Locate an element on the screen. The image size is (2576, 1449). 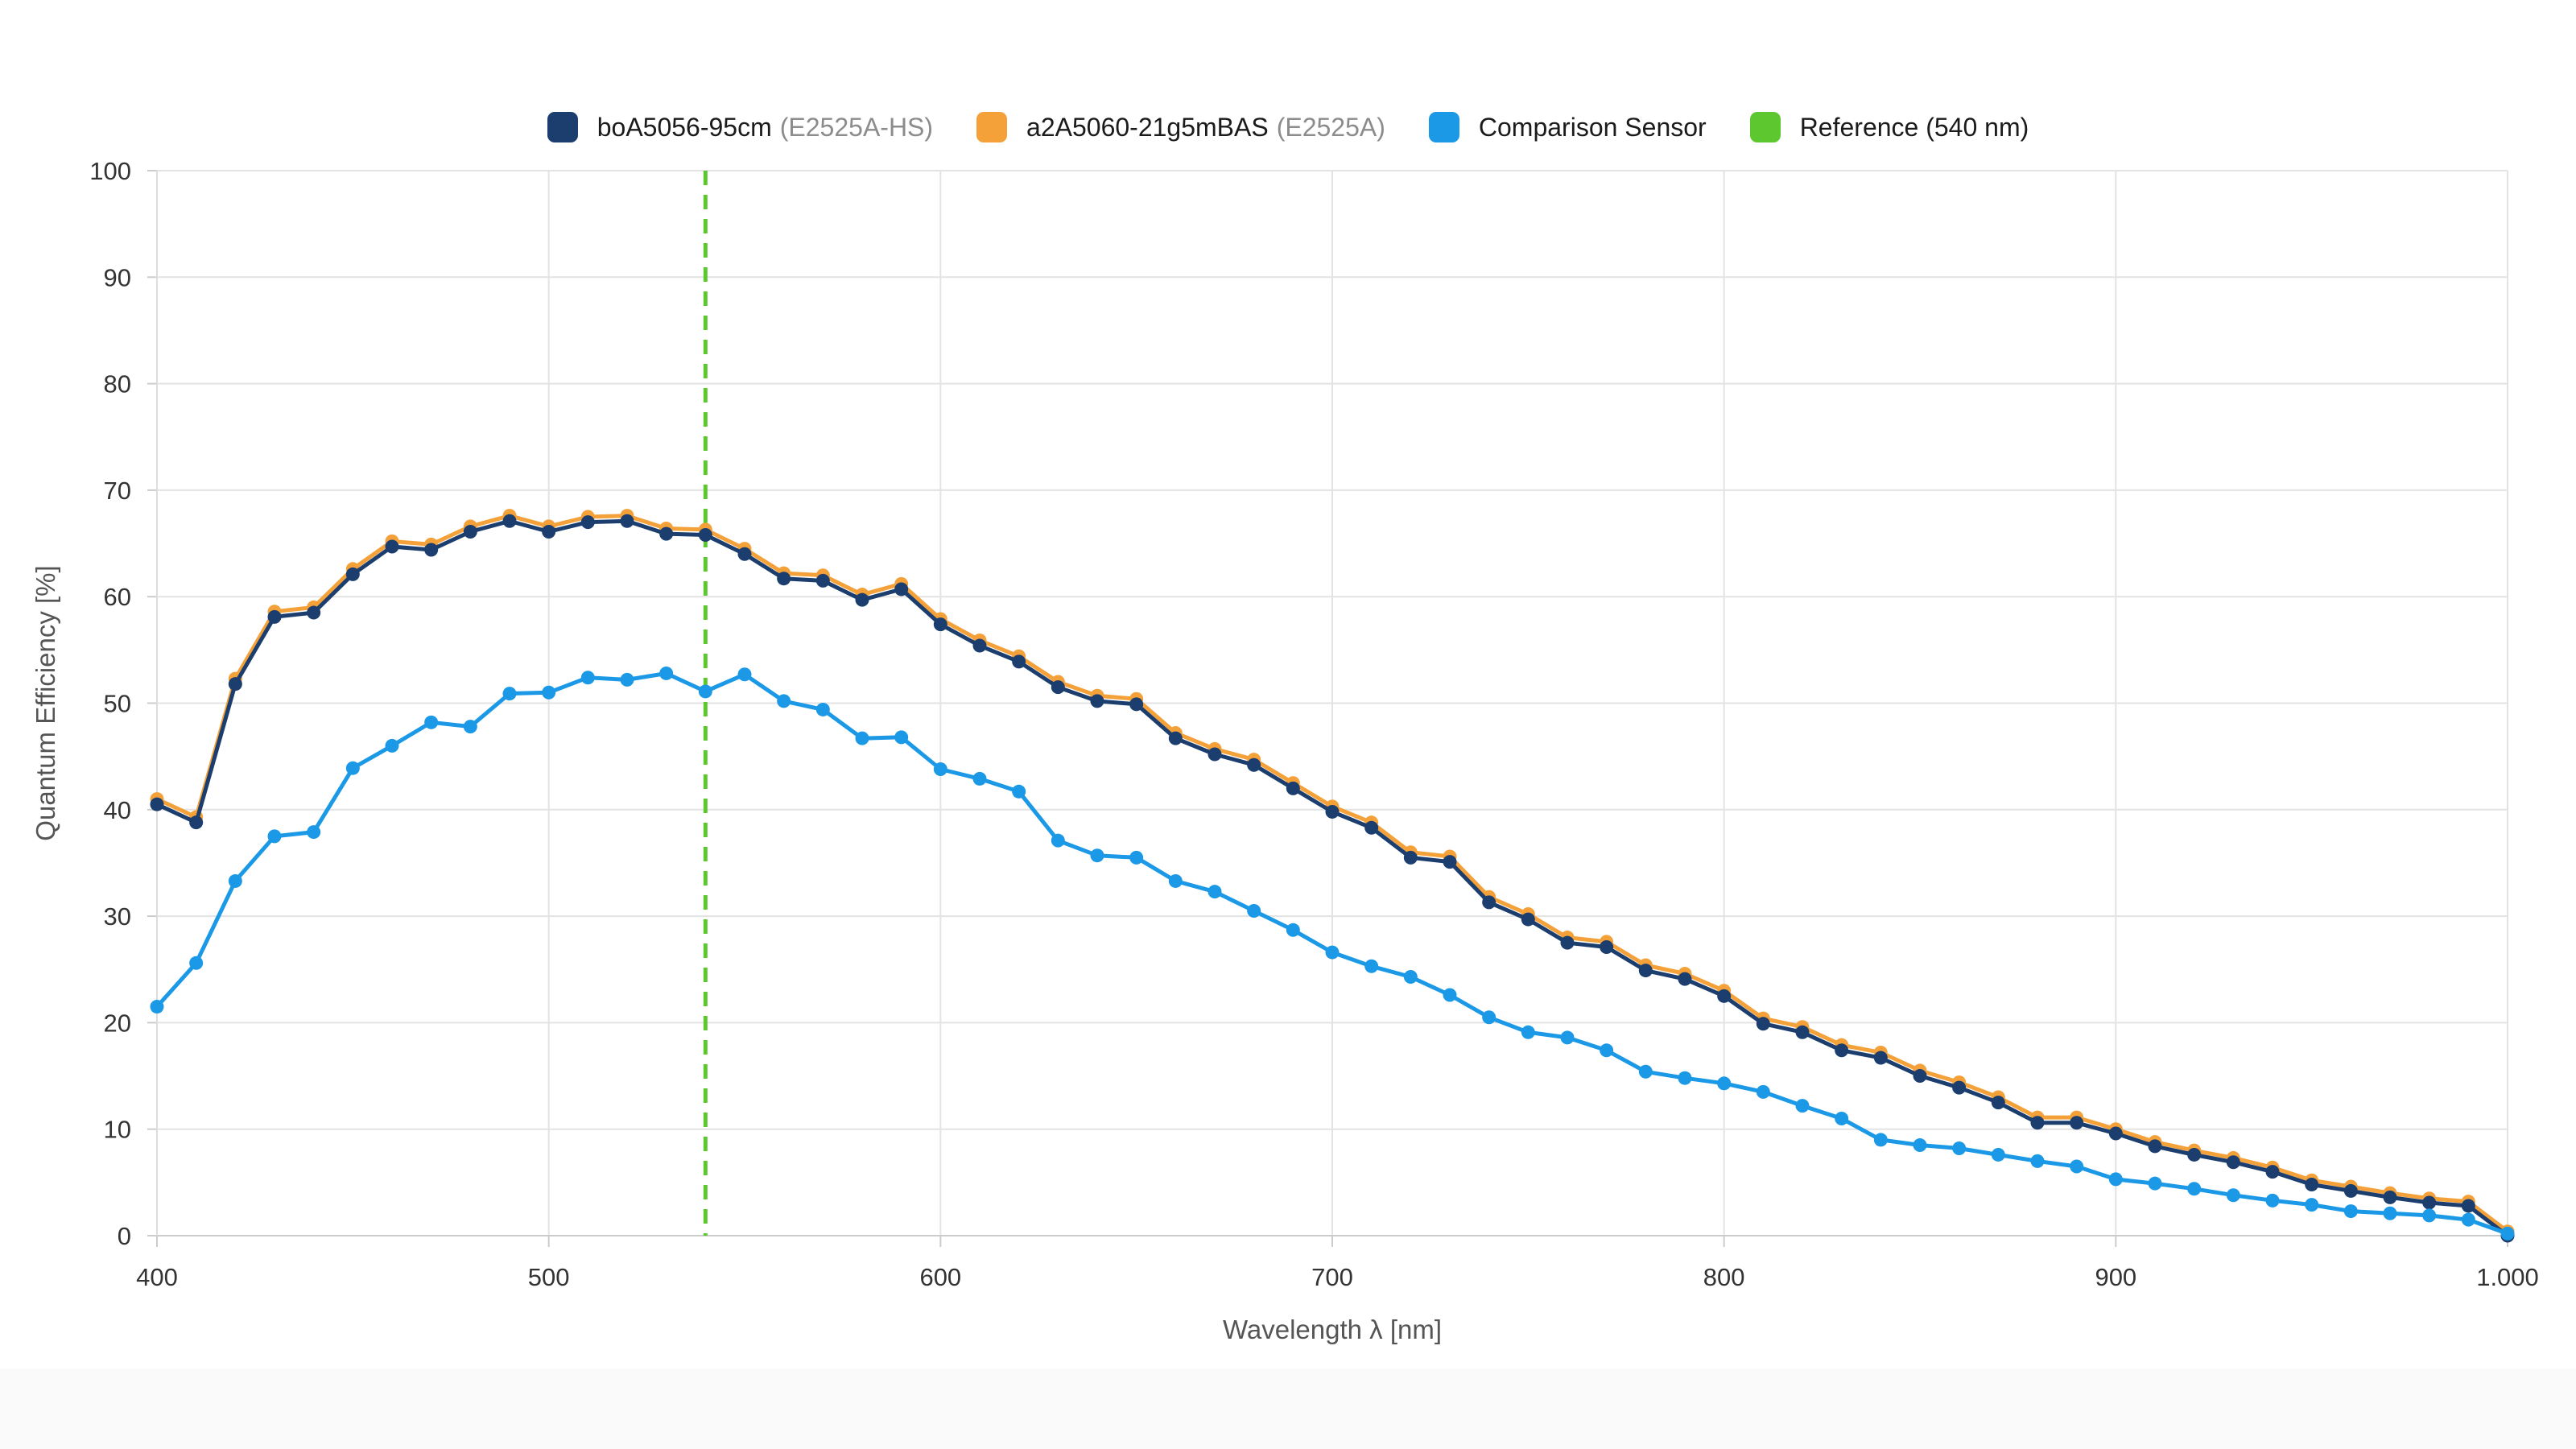
legend-label: Comparison Sensor is located at coordinates (1592, 127).